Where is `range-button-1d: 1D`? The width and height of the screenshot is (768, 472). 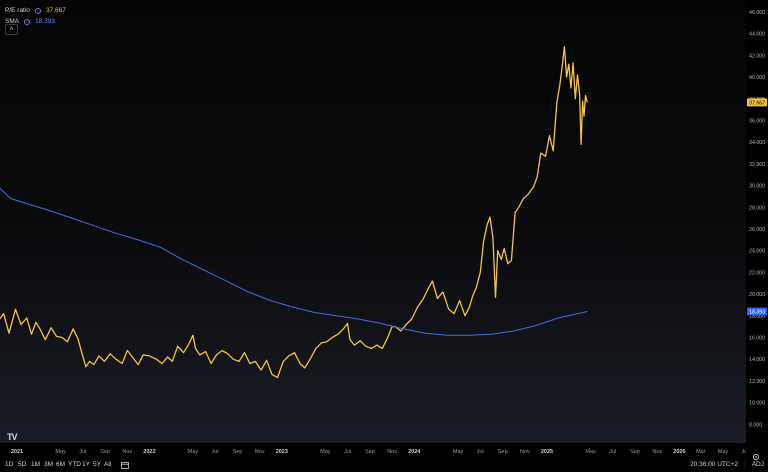 range-button-1d: 1D is located at coordinates (9, 464).